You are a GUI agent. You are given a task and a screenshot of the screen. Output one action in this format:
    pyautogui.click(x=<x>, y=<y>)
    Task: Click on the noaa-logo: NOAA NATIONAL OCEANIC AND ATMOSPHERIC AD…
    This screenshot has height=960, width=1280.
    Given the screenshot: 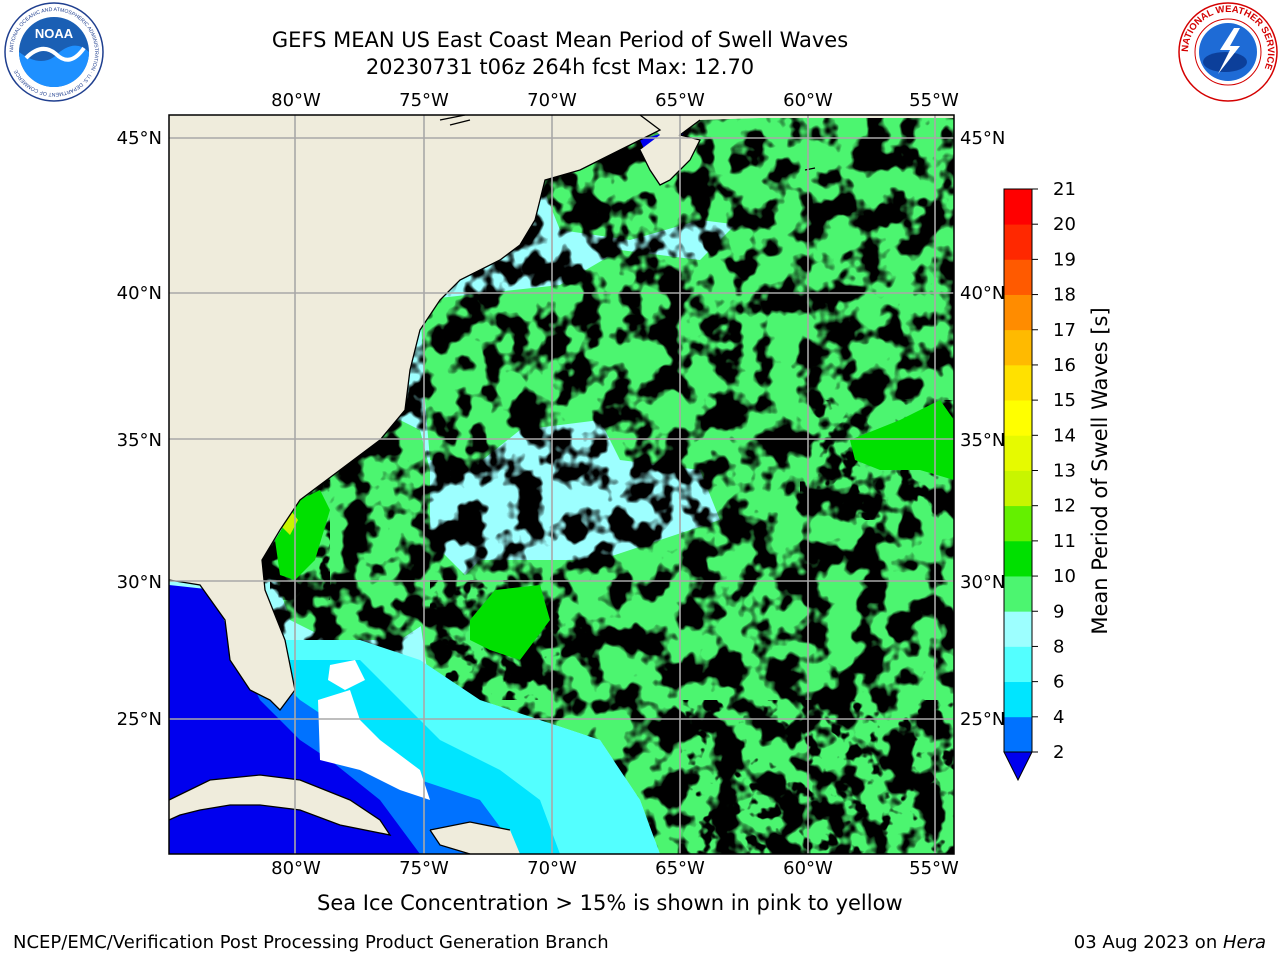 What is the action you would take?
    pyautogui.click(x=54, y=52)
    